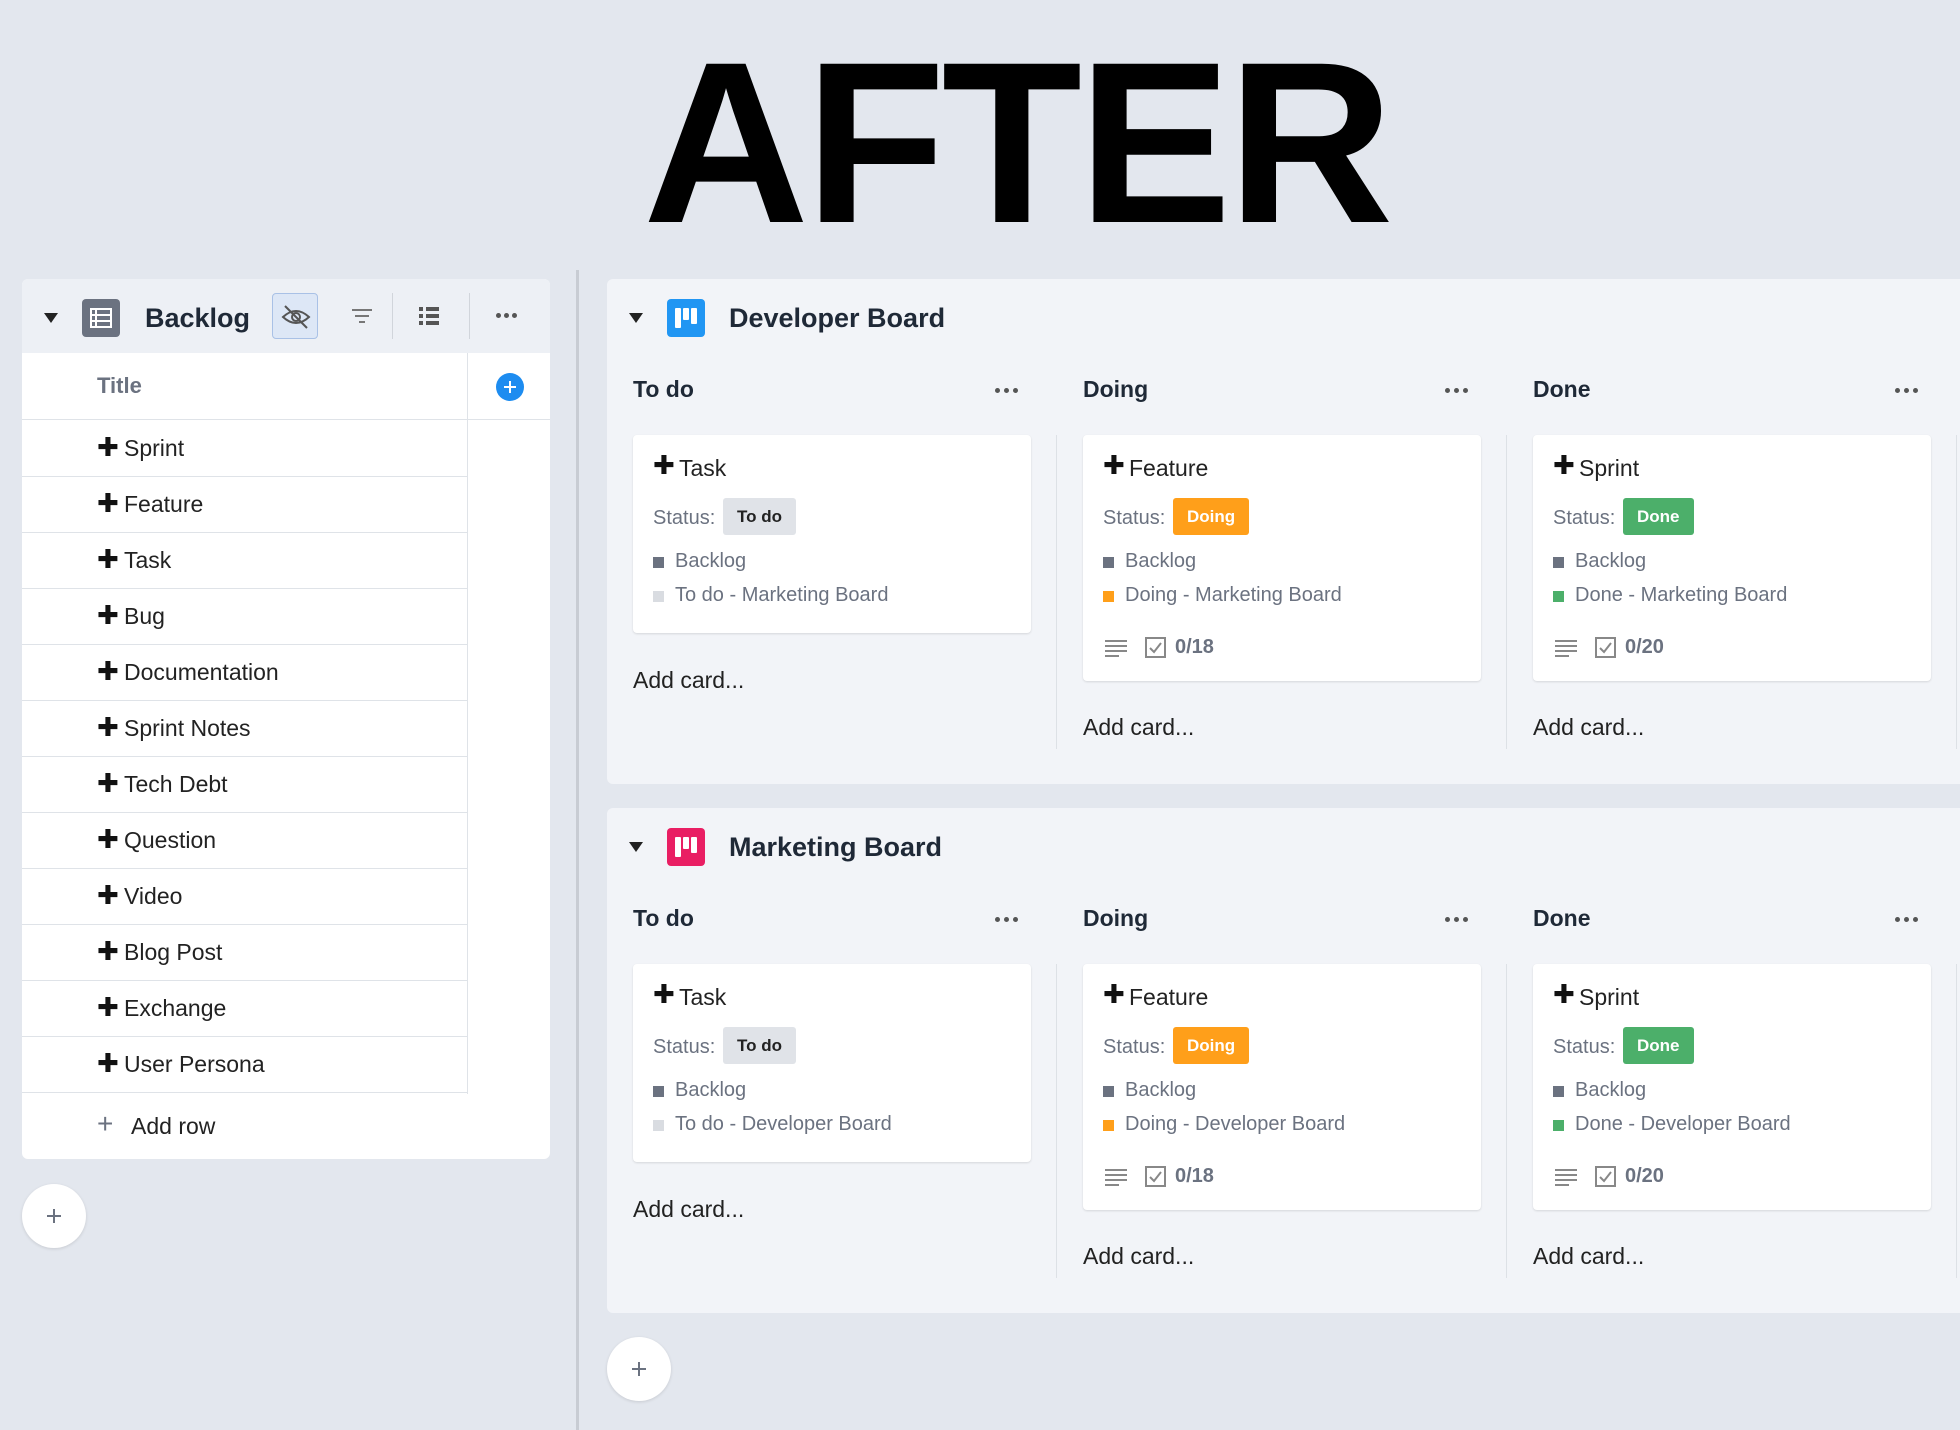 This screenshot has height=1430, width=1960. I want to click on row-title: Task, so click(148, 560).